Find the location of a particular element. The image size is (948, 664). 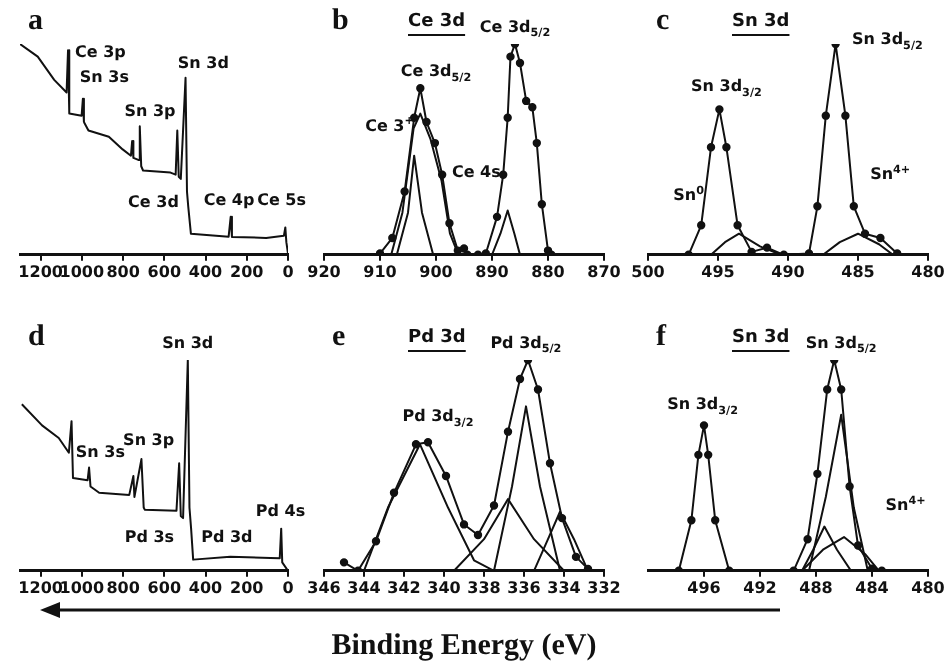

x-tick-label: 920 is located at coordinates (324, 271).